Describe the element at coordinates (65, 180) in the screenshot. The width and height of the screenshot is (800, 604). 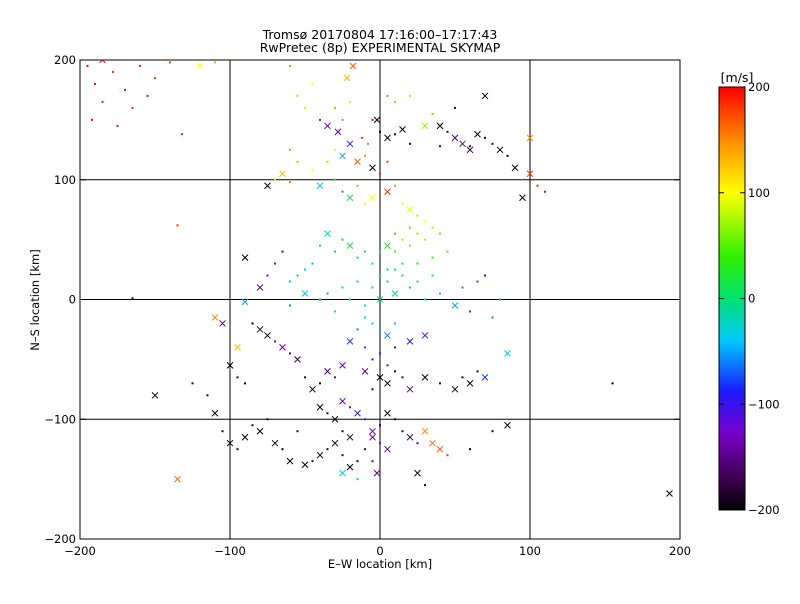
I see `y-tick-label: 100` at that location.